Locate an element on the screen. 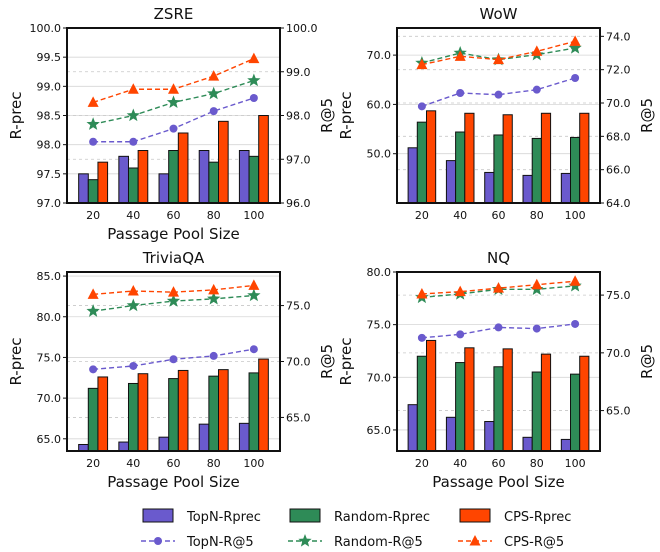 The image size is (660, 552). y-tick-label: 65.0 is located at coordinates (49, 439).